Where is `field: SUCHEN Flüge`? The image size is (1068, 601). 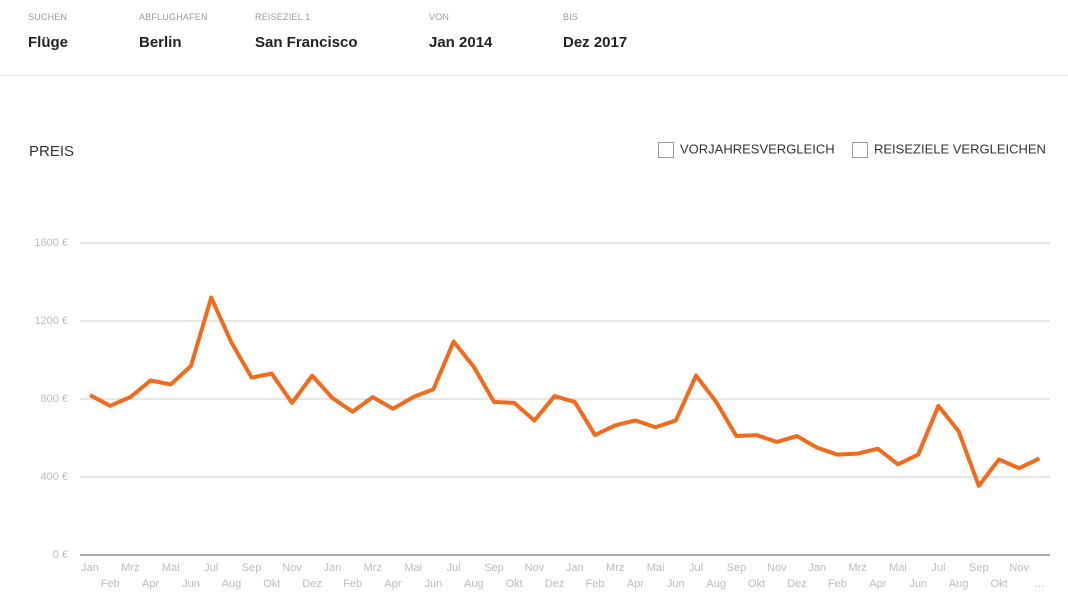 field: SUCHEN Flüge is located at coordinates (48, 31).